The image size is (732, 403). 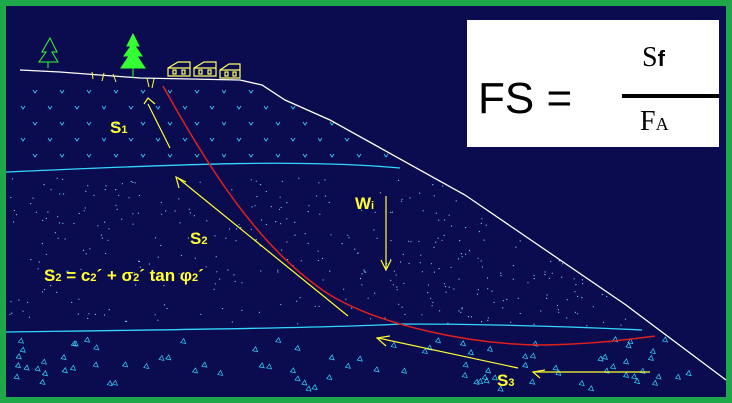 I want to click on formula-lhs: FS =, so click(x=525, y=98).